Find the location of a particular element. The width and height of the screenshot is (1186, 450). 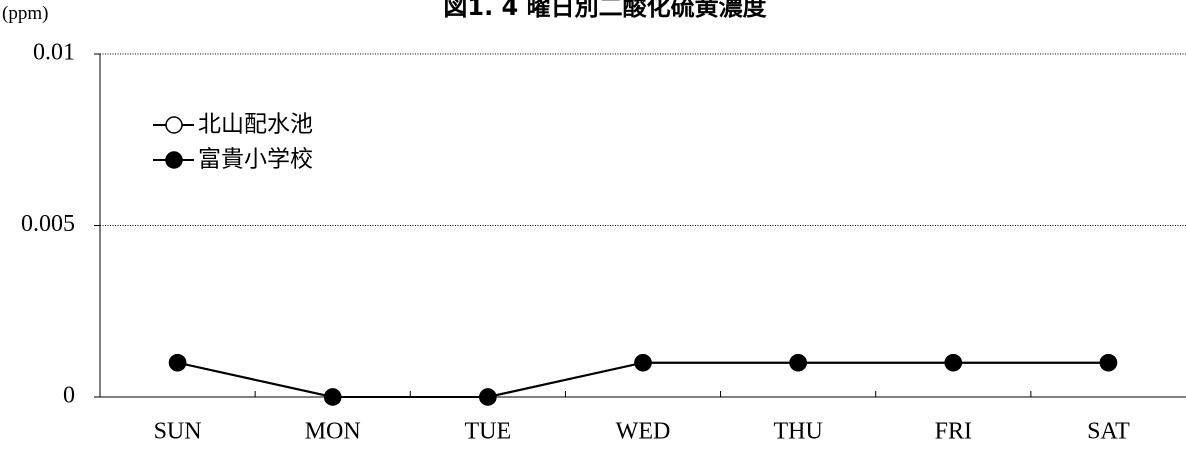

x-tick-label: FRI is located at coordinates (953, 432).